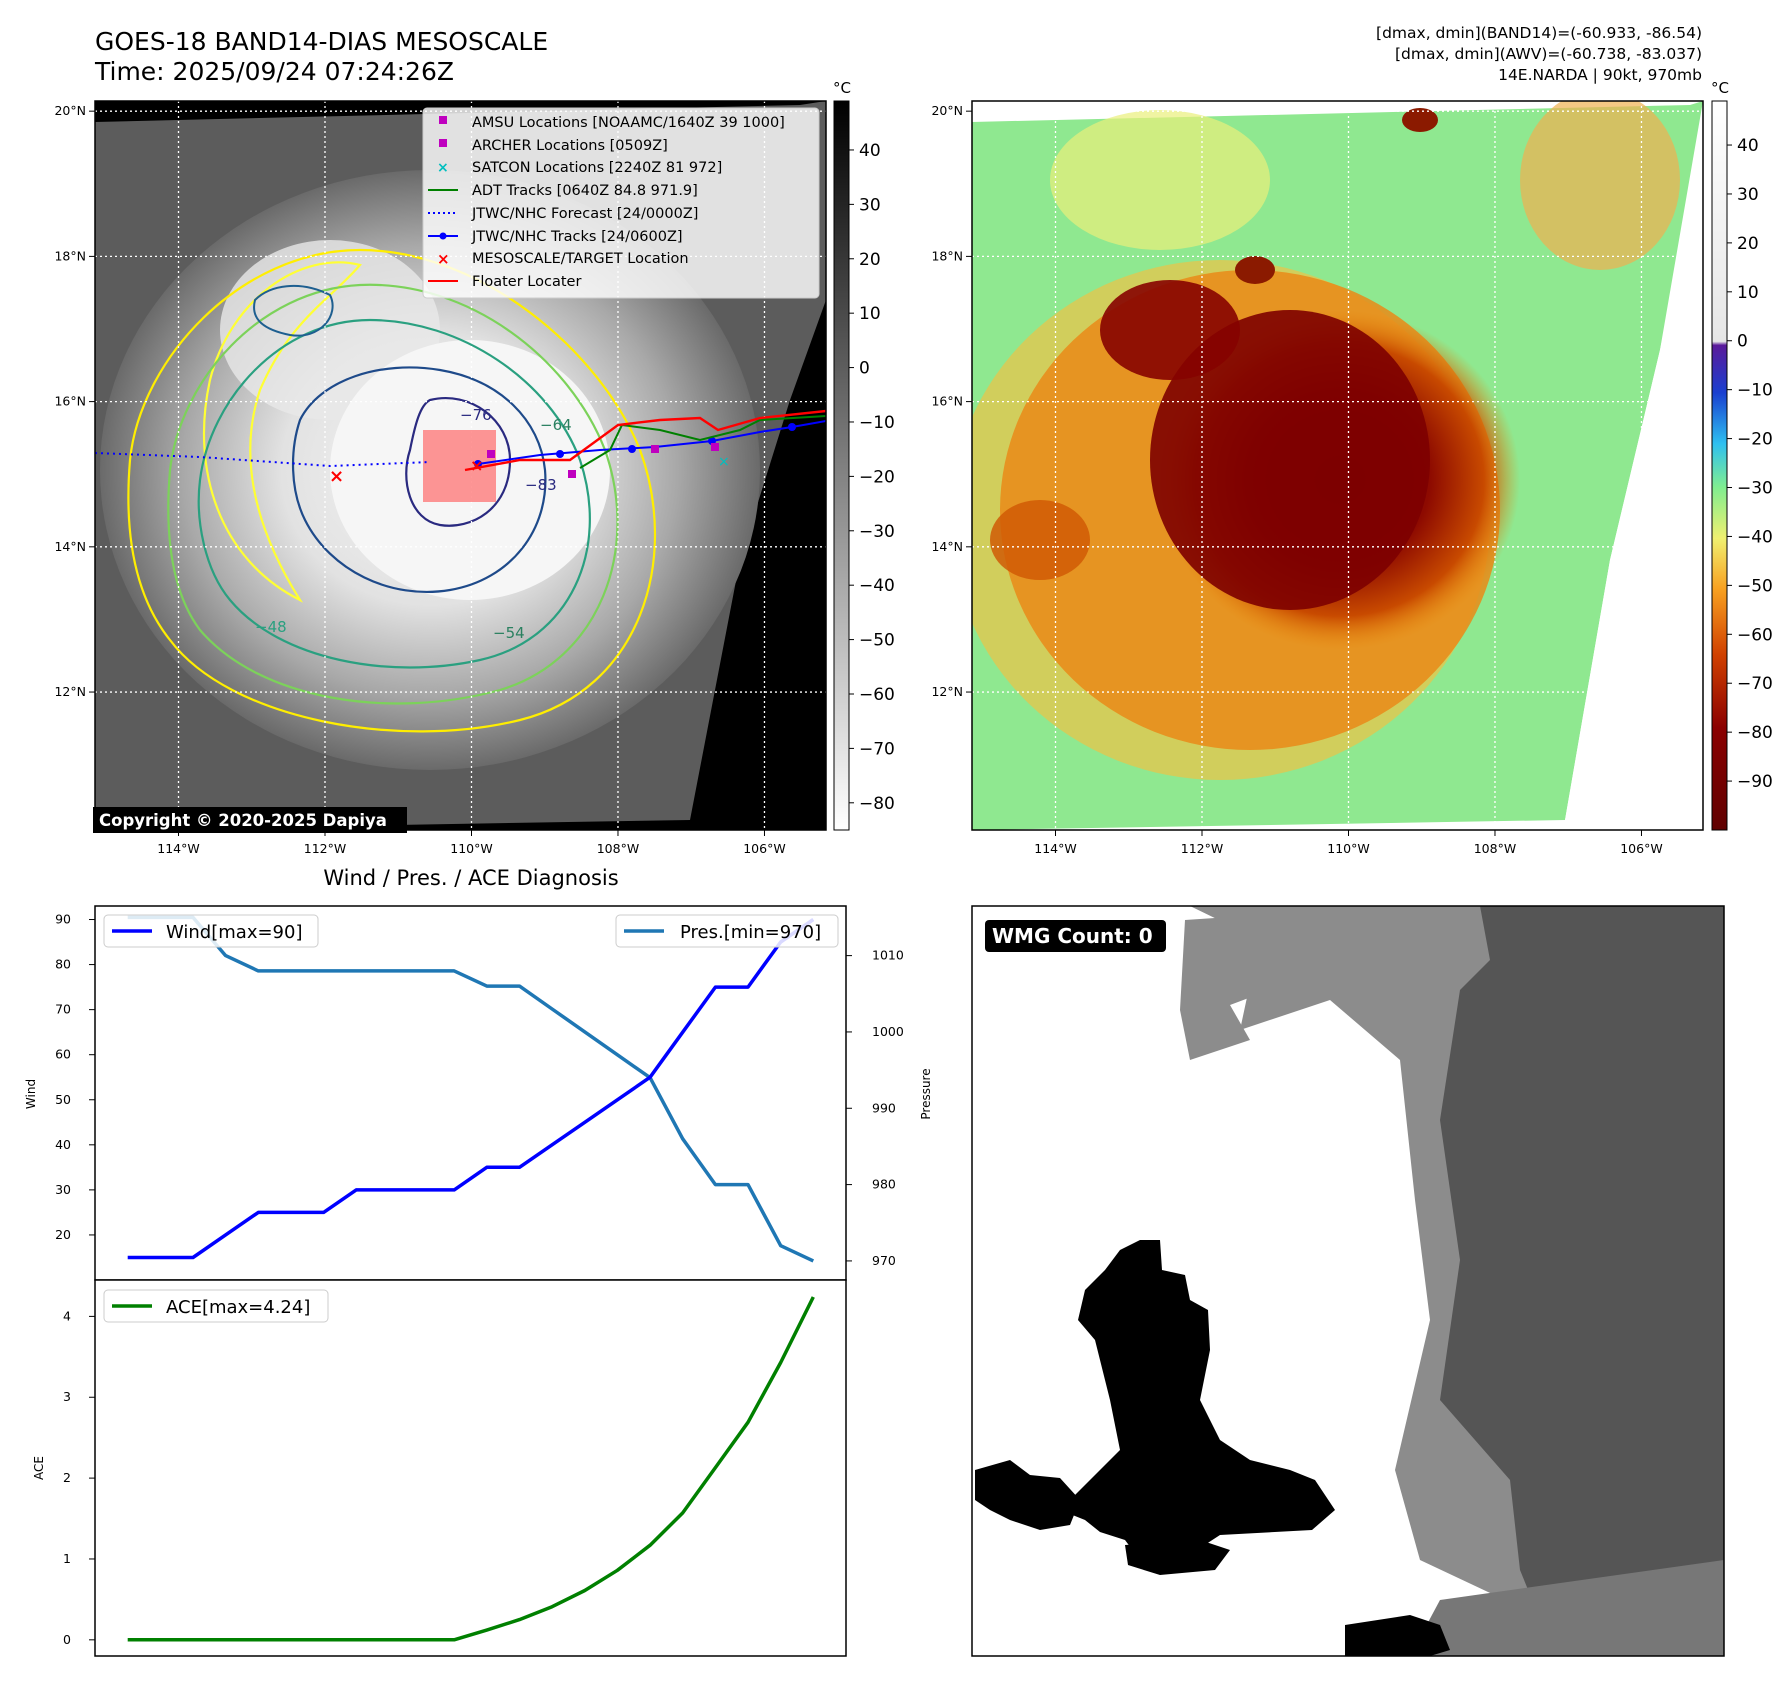 The image size is (1788, 1690). I want to click on ace-legend-box, so click(216, 1306).